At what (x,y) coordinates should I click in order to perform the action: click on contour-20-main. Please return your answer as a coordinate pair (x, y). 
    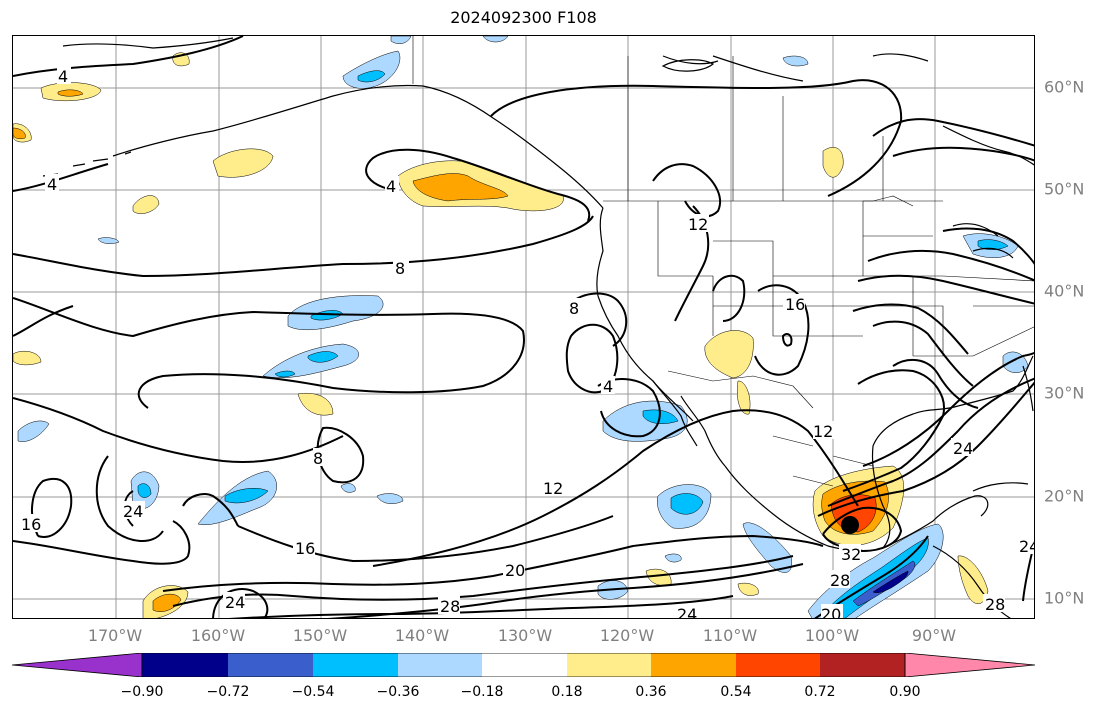
    Looking at the image, I should click on (493, 563).